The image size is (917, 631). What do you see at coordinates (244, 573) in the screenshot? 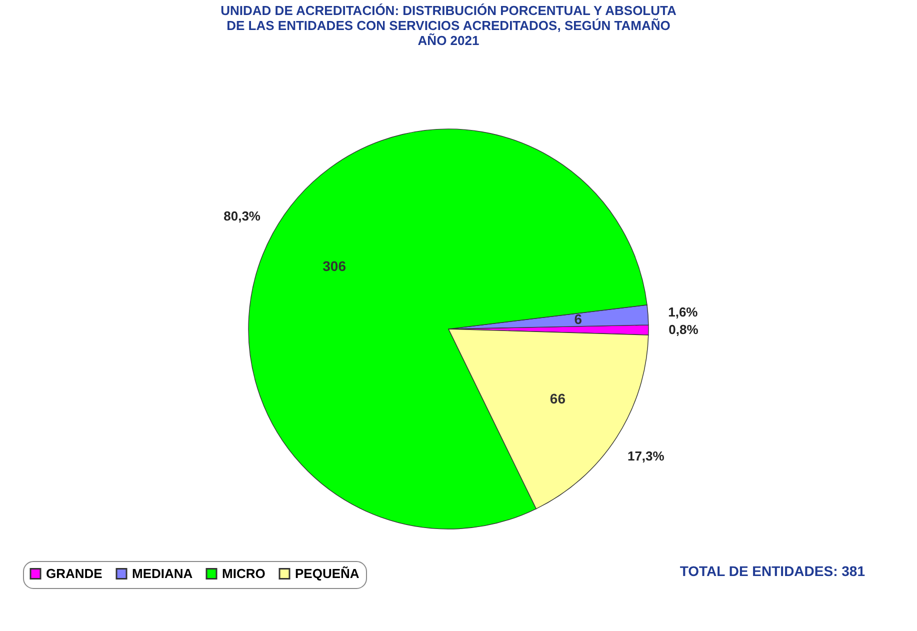
I see `legend-label: MICRO` at bounding box center [244, 573].